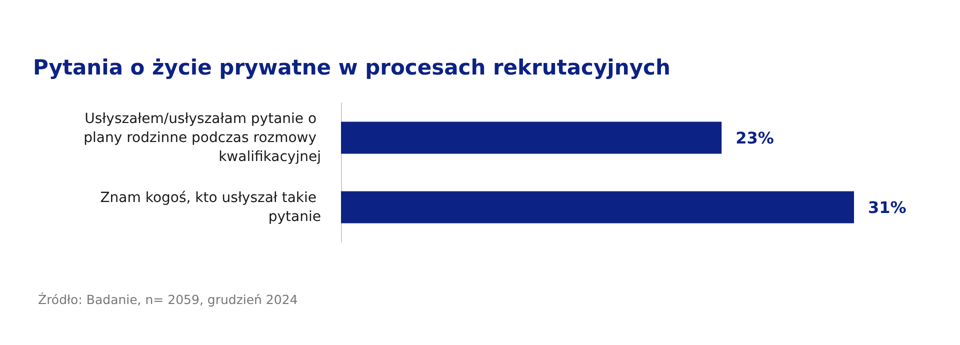  Describe the element at coordinates (887, 207) in the screenshot. I see `data-label: 31%` at that location.